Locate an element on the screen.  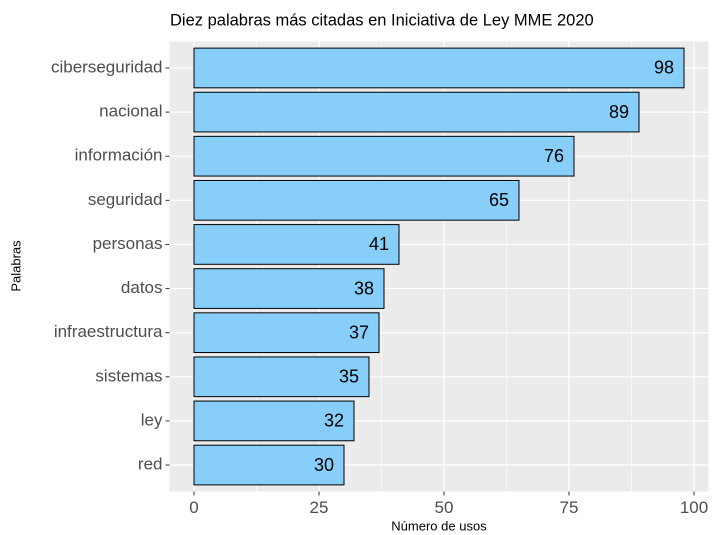
x-tick-label: 75 is located at coordinates (569, 507).